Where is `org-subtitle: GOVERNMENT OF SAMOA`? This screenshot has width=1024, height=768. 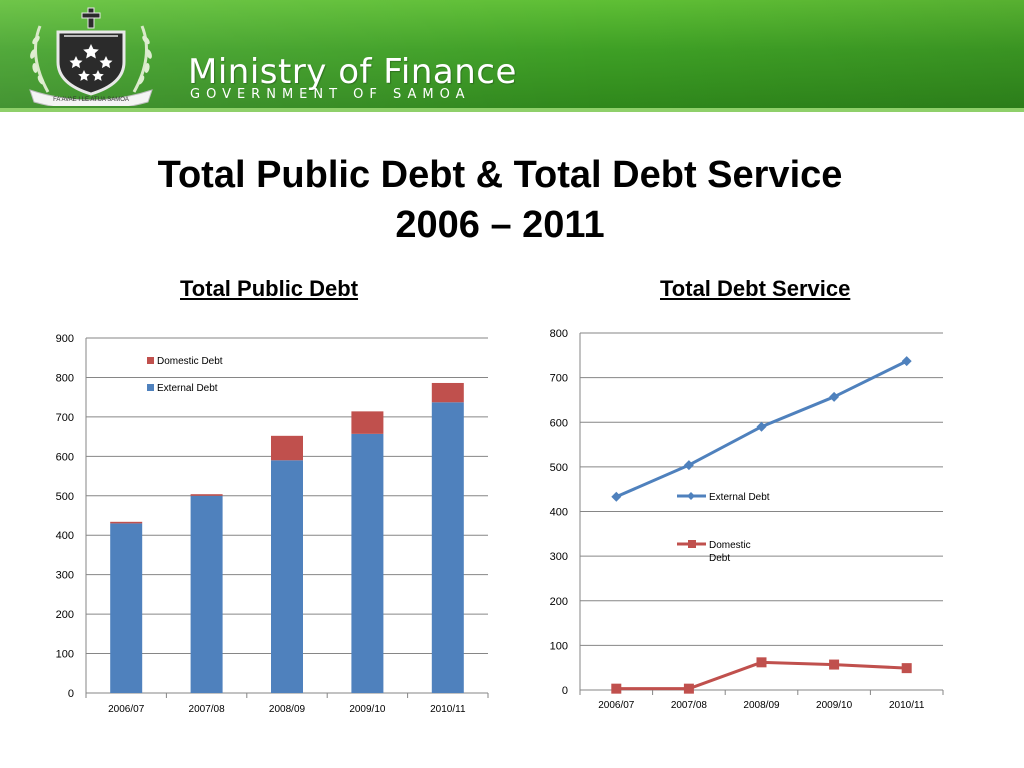 org-subtitle: GOVERNMENT OF SAMOA is located at coordinates (330, 94).